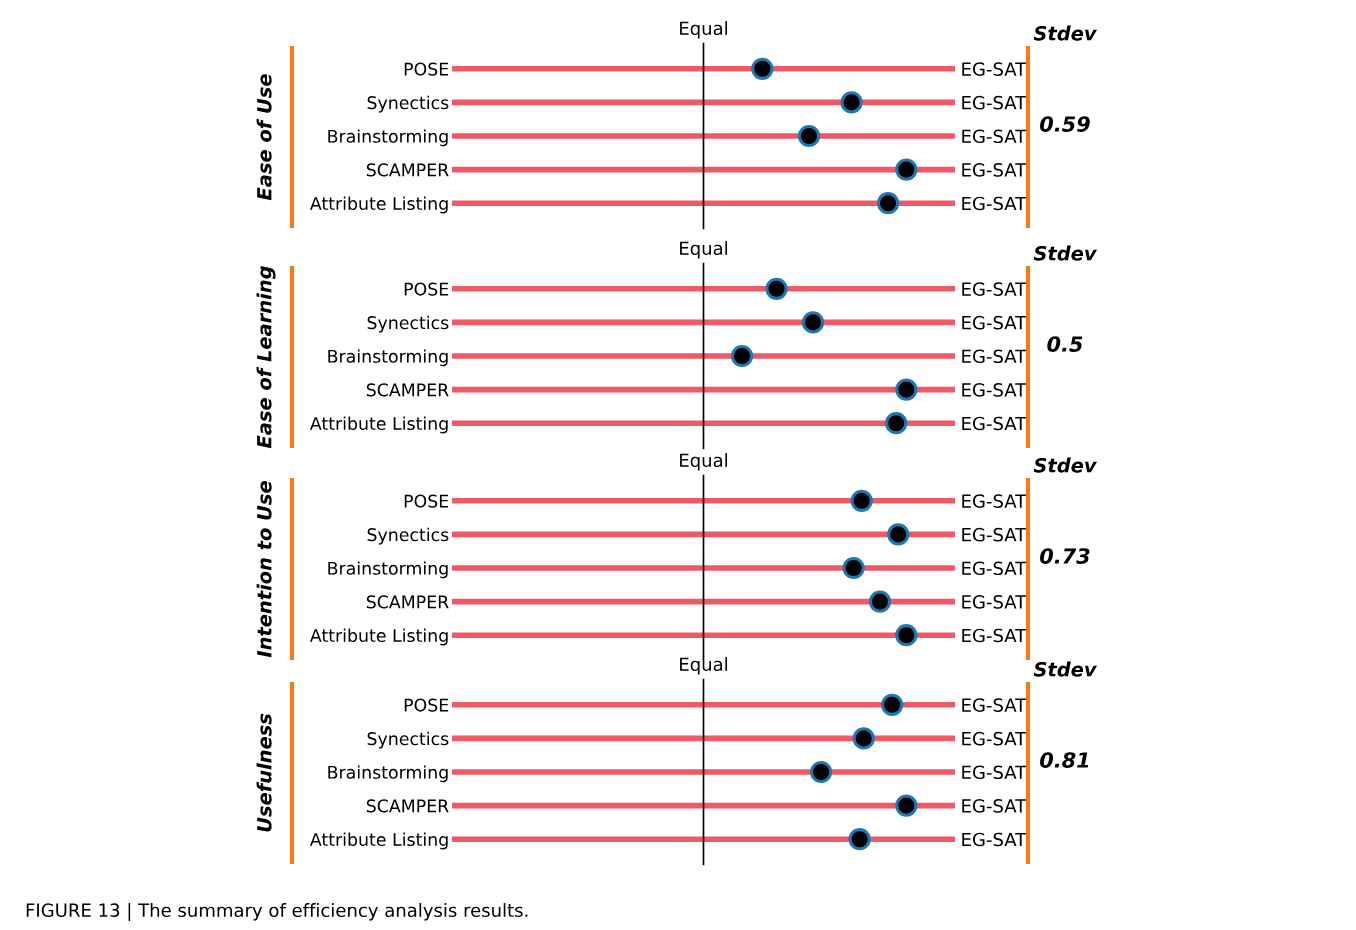 Image resolution: width=1356 pixels, height=930 pixels. I want to click on y-axis-title: Ease of Use, so click(264, 137).